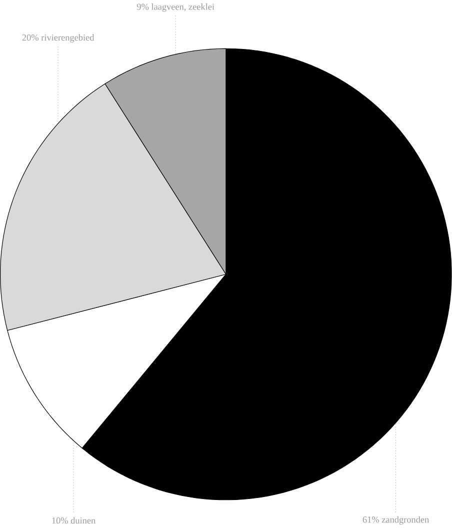  What do you see at coordinates (74, 520) in the screenshot?
I see `slice-label: 10% duinen` at bounding box center [74, 520].